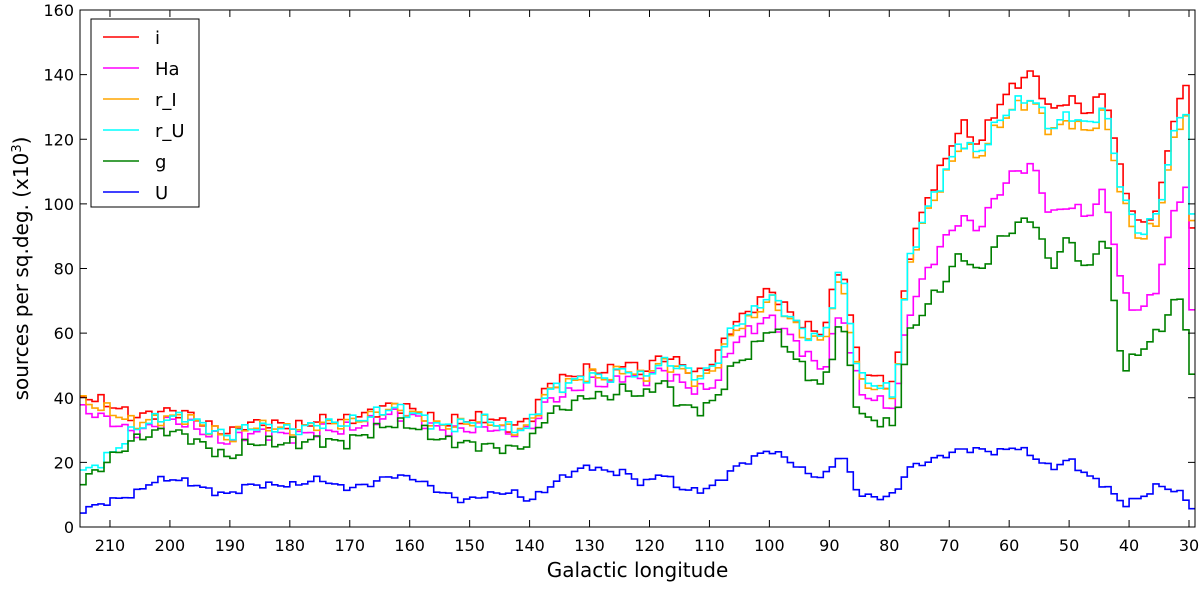  I want to click on legend: i Ha r_I r_UgU, so click(145, 113).